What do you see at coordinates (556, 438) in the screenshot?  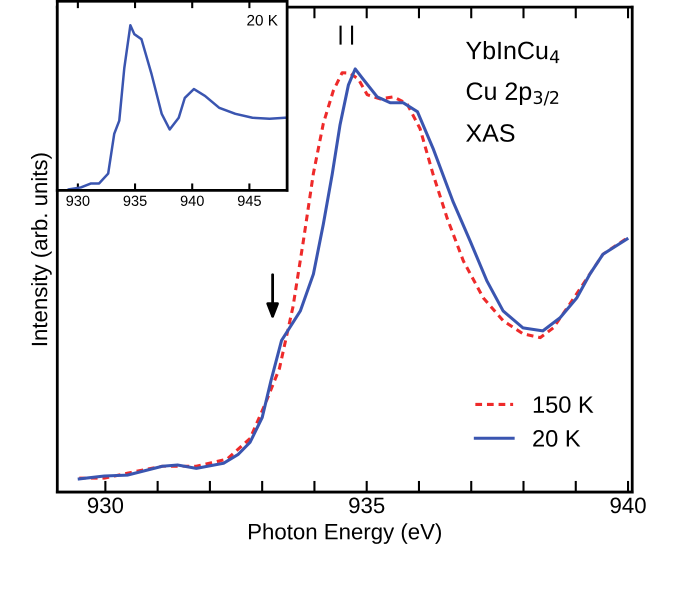 I see `legend-label: 20 K` at bounding box center [556, 438].